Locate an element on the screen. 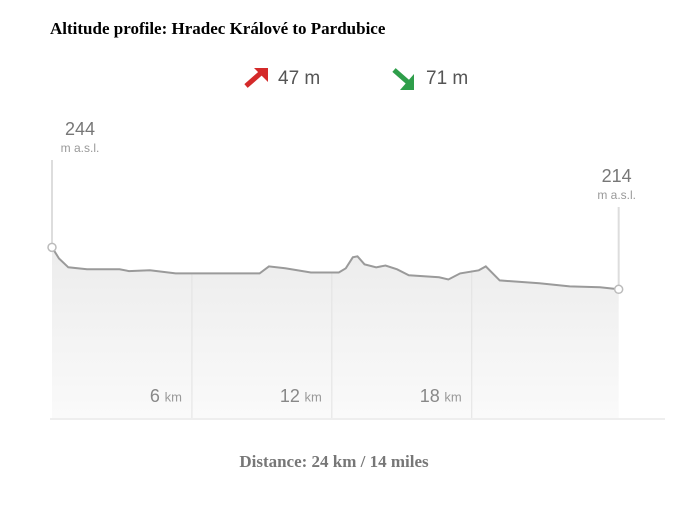 The image size is (700, 505). x-tick-label: 12 is located at coordinates (290, 396).